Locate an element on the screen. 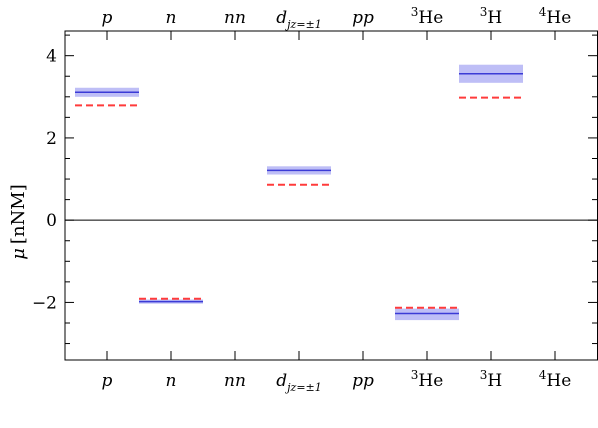  category-label-top-n: n is located at coordinates (171, 18).